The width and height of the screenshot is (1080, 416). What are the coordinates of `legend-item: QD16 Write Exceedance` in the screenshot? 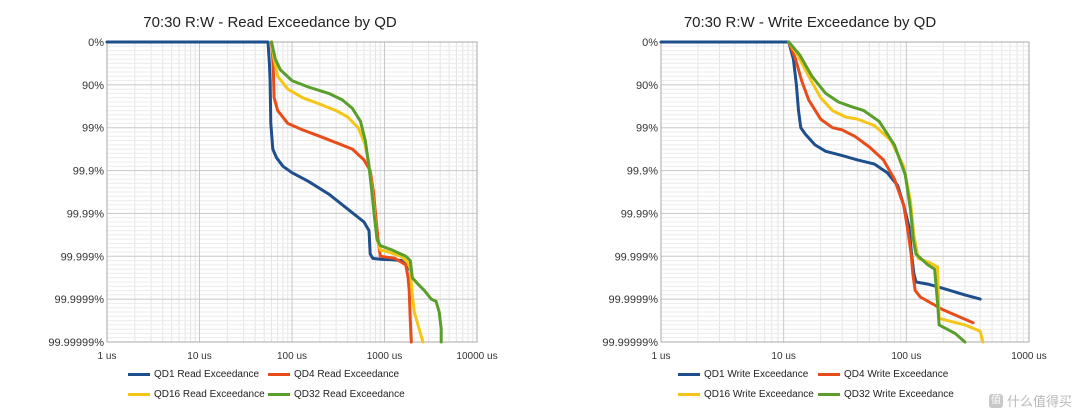 It's located at (746, 394).